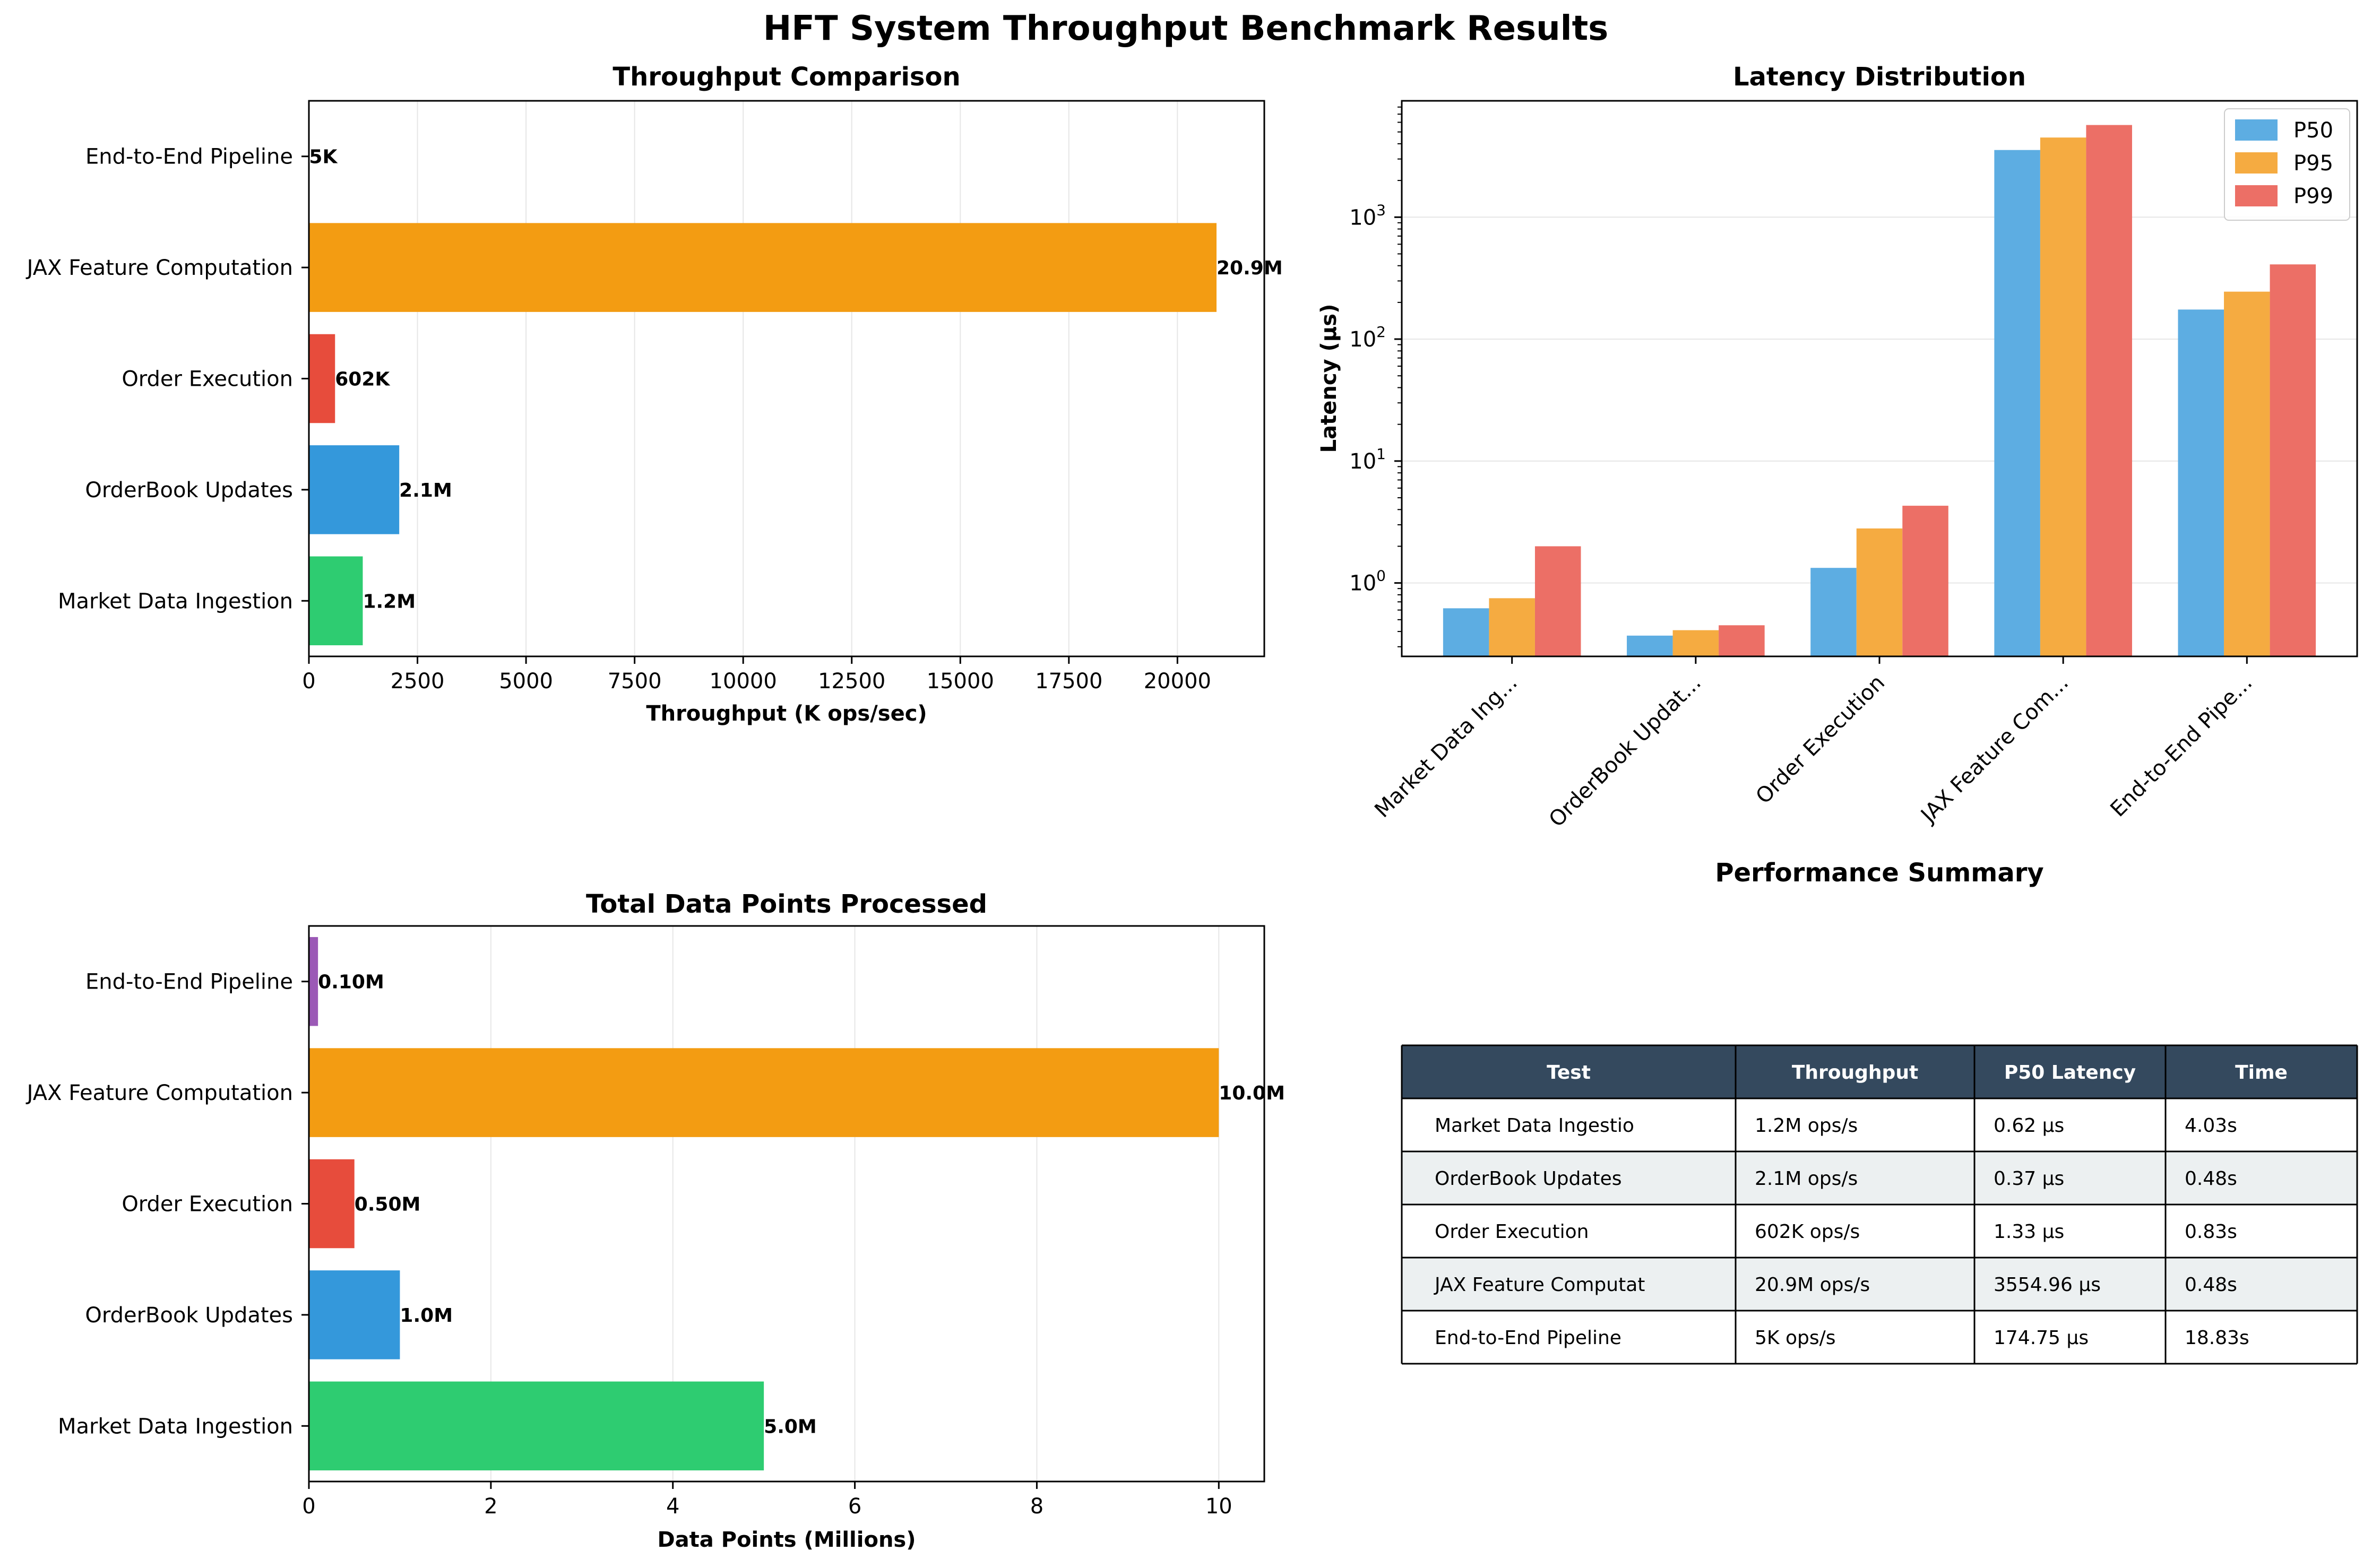 This screenshot has height=1568, width=2372. I want to click on throughput-x-tick-label: 17500, so click(1068, 681).